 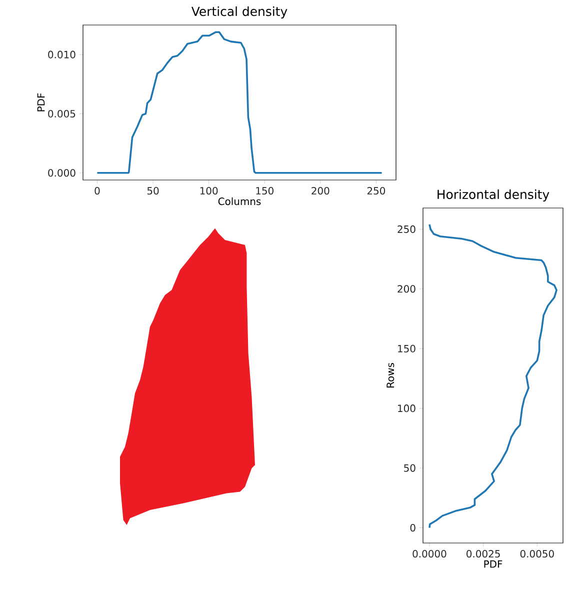 What do you see at coordinates (265, 191) in the screenshot?
I see `x-tick-label: 150` at bounding box center [265, 191].